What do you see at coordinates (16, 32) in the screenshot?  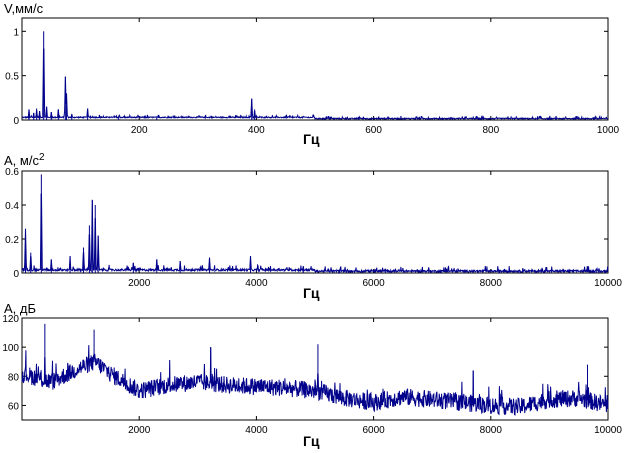 I see `y-tick-label: 1` at bounding box center [16, 32].